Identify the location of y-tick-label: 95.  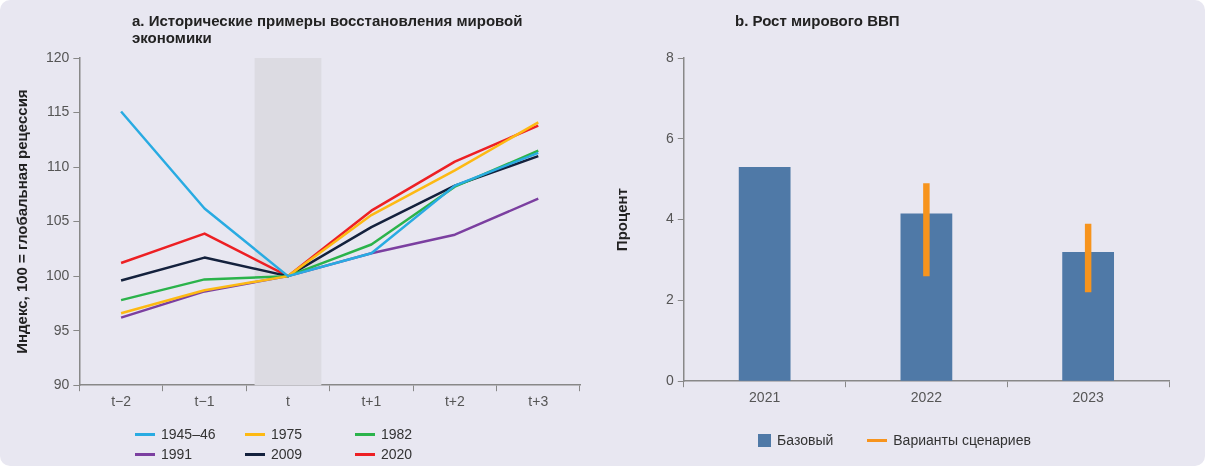
(61, 329).